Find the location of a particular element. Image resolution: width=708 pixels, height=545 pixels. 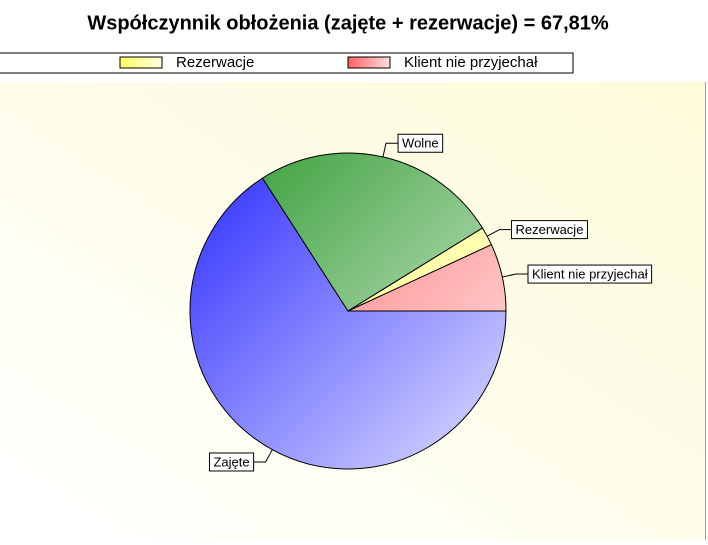

legend-label: Rezerwacje is located at coordinates (215, 62).